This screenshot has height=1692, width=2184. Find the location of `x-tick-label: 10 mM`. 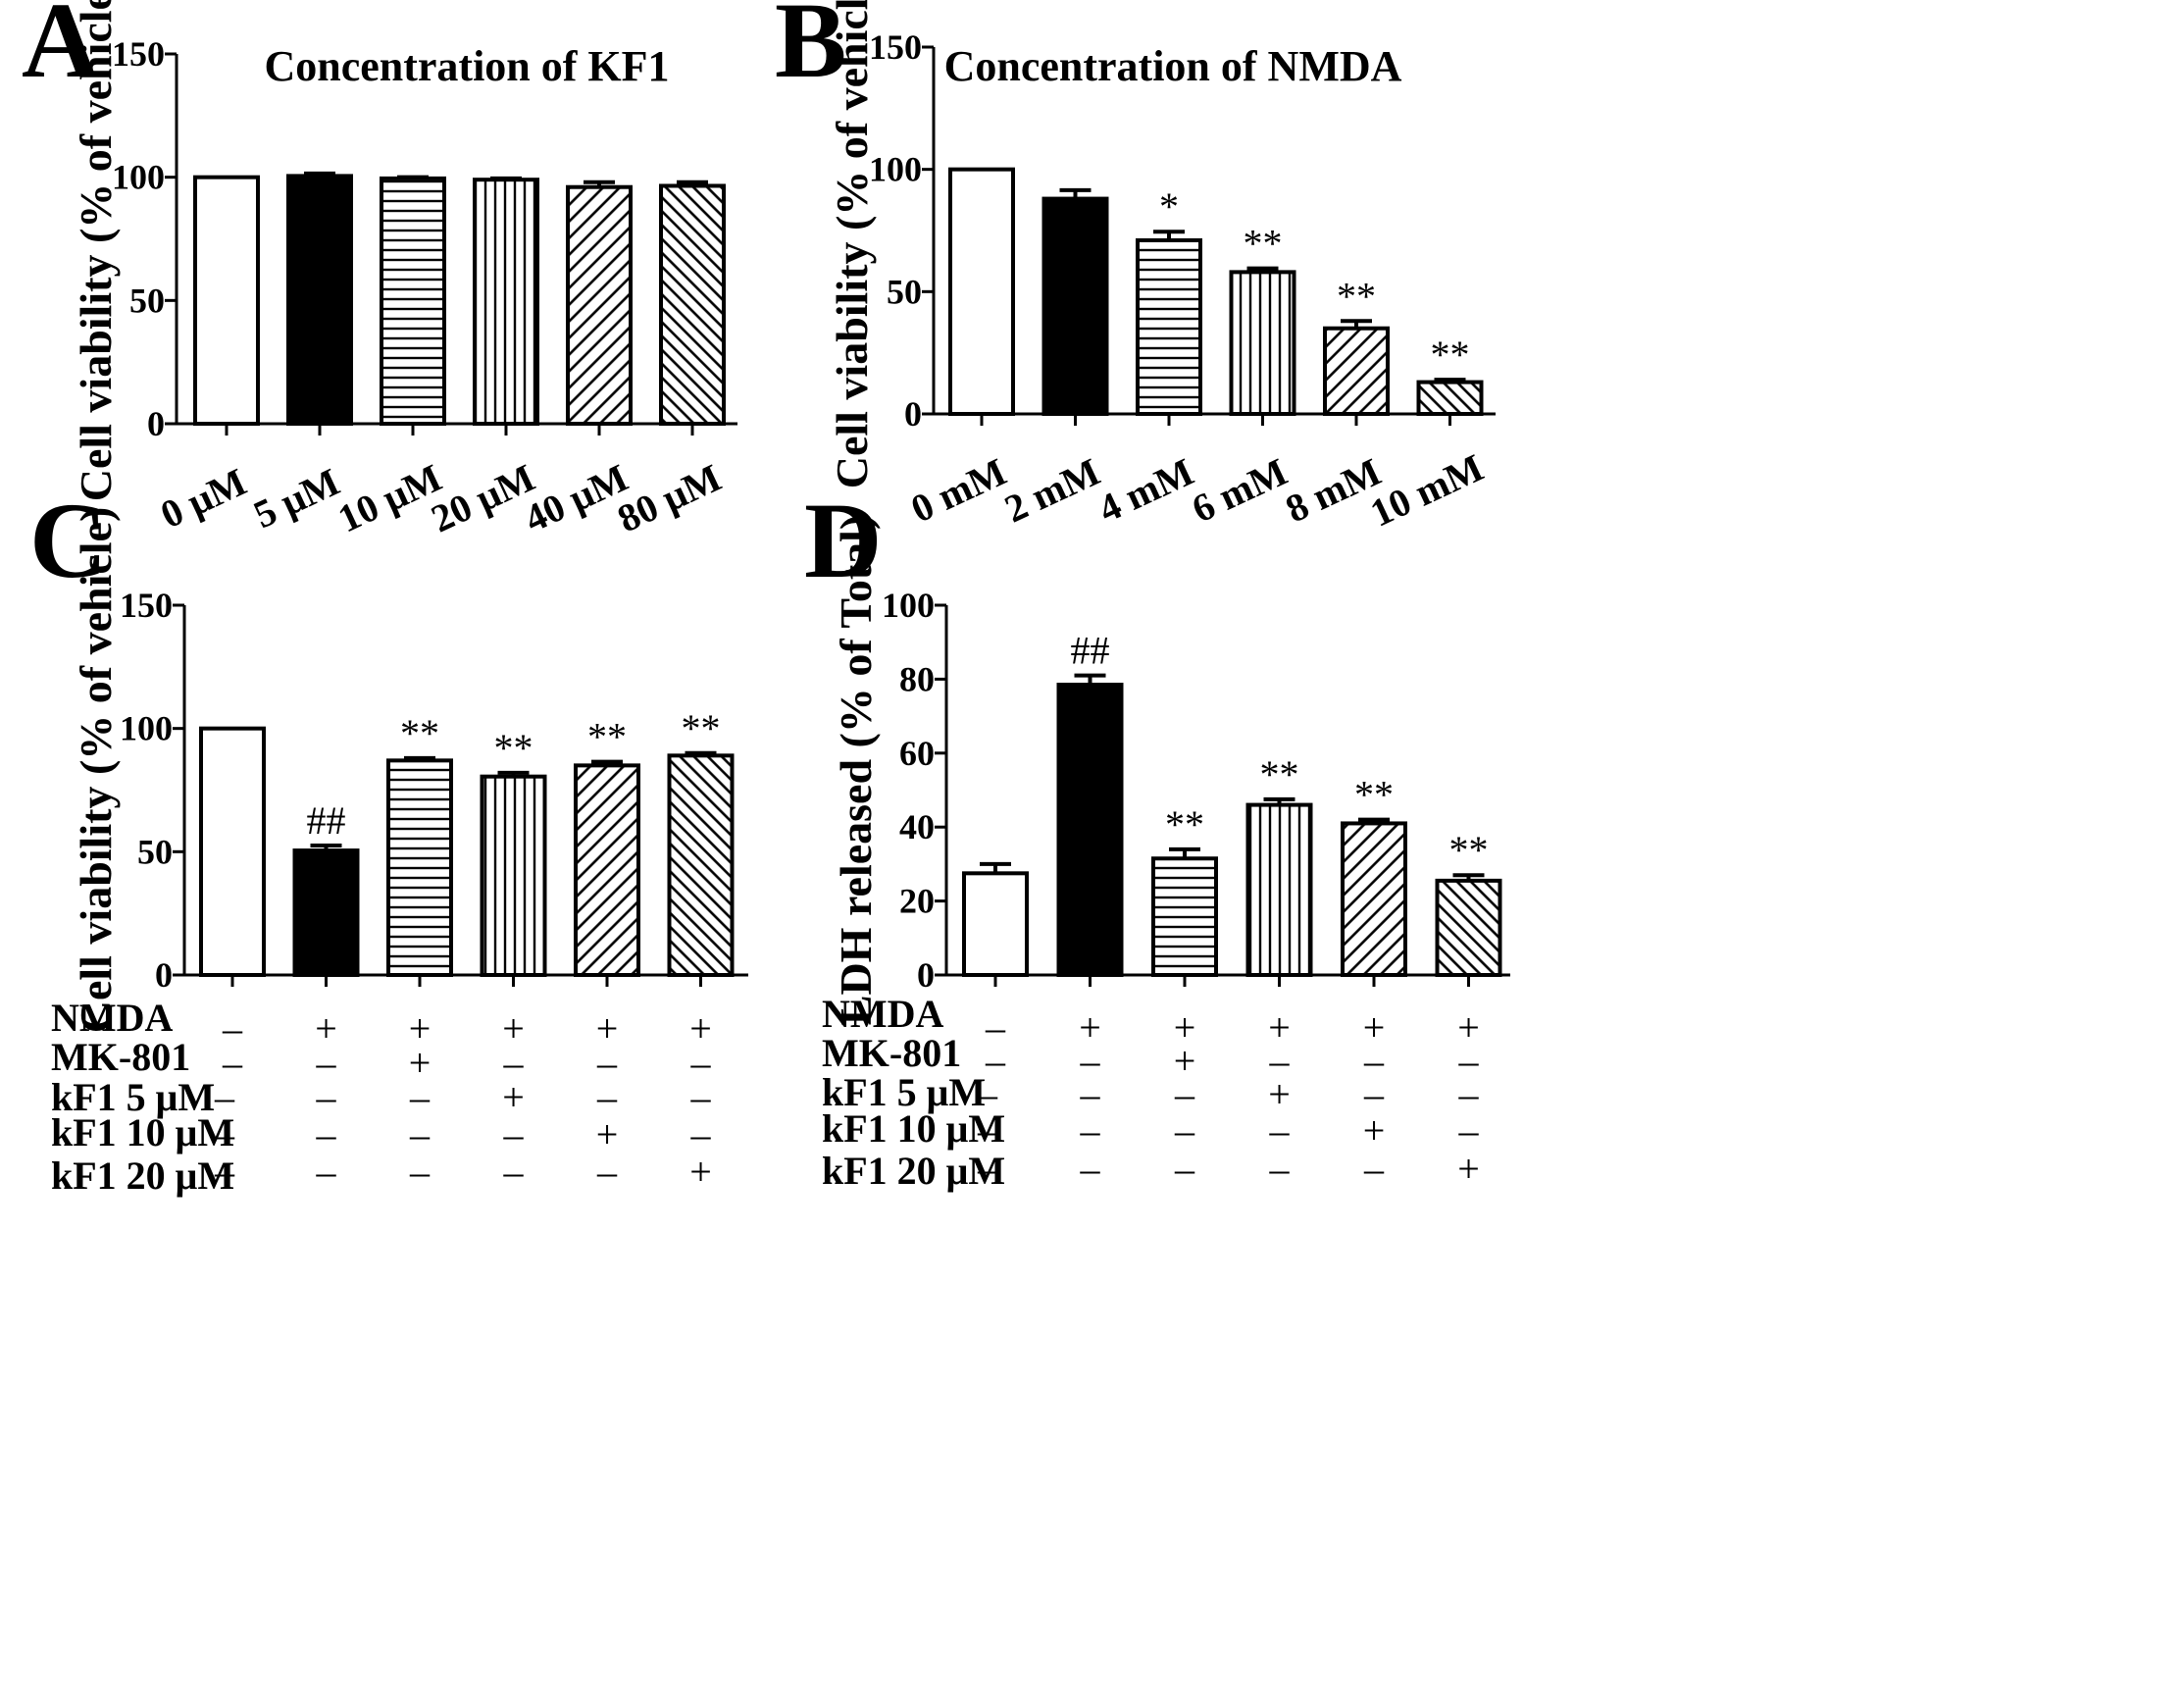

x-tick-label: 10 mM is located at coordinates (1426, 490).